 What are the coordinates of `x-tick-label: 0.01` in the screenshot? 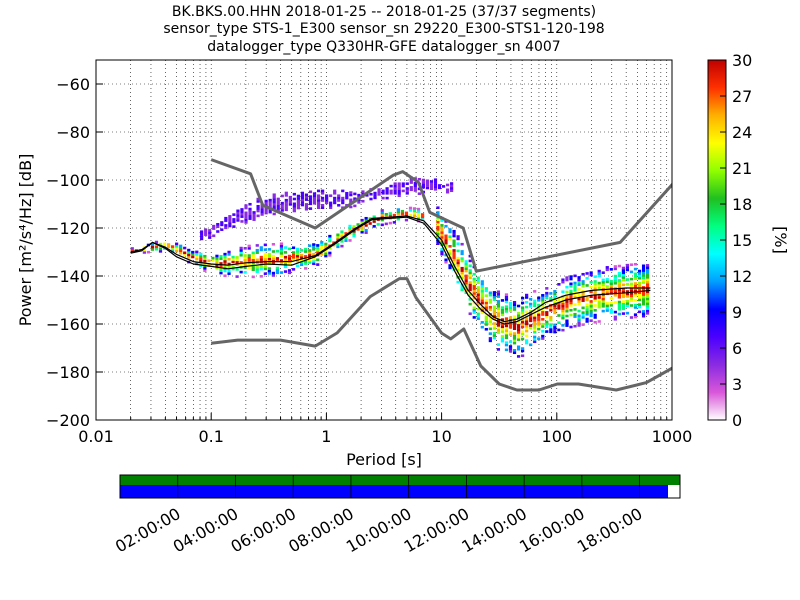 It's located at (96, 436).